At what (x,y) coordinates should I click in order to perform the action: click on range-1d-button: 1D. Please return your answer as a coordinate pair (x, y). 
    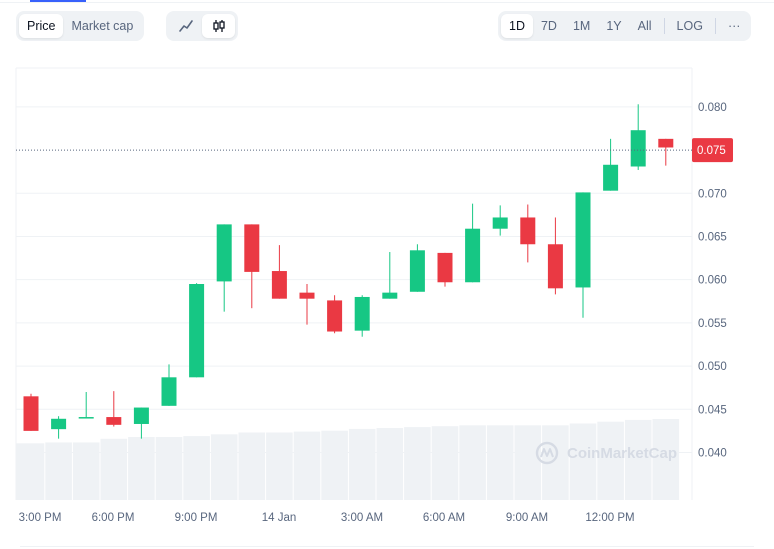
    Looking at the image, I should click on (517, 26).